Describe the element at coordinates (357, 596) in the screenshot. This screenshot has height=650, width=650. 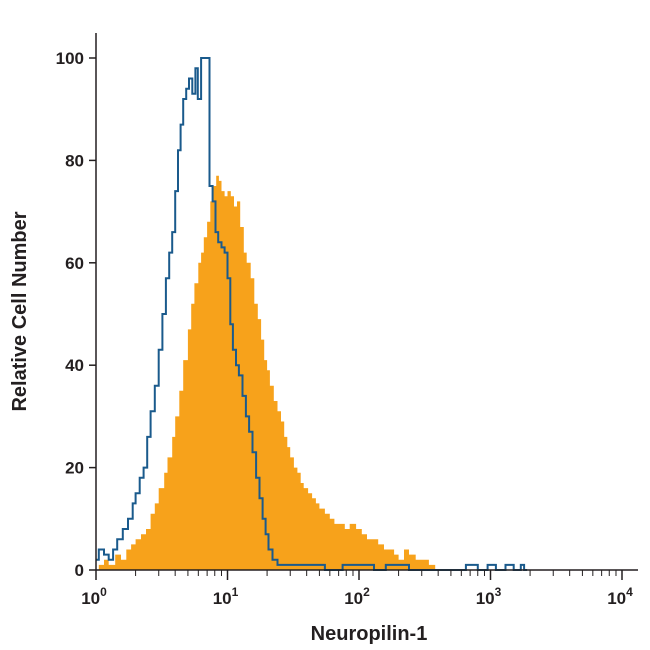
I see `x-tick-label: 10²` at that location.